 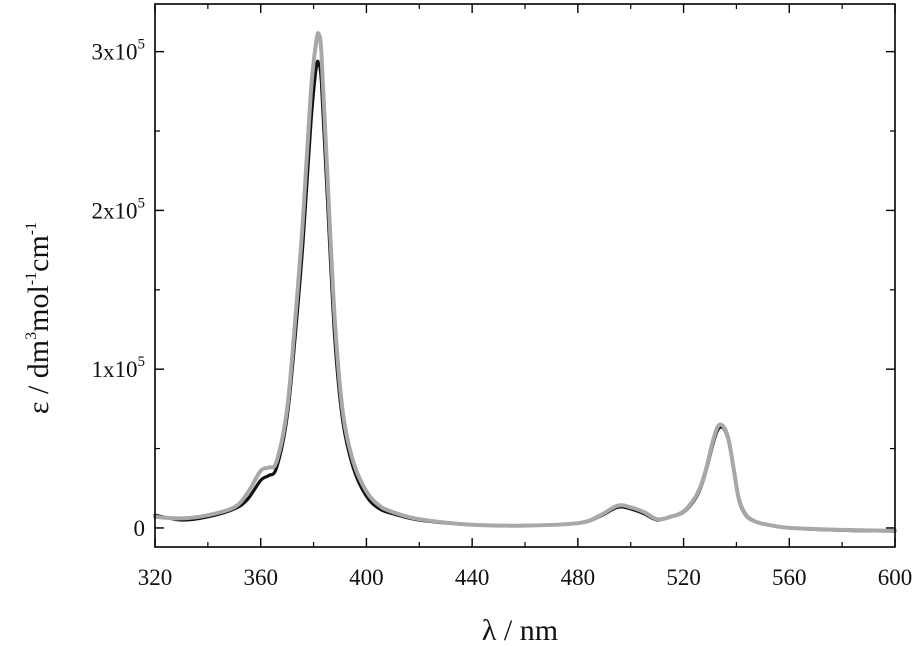 I want to click on x-tick-label: 520, so click(x=683, y=577).